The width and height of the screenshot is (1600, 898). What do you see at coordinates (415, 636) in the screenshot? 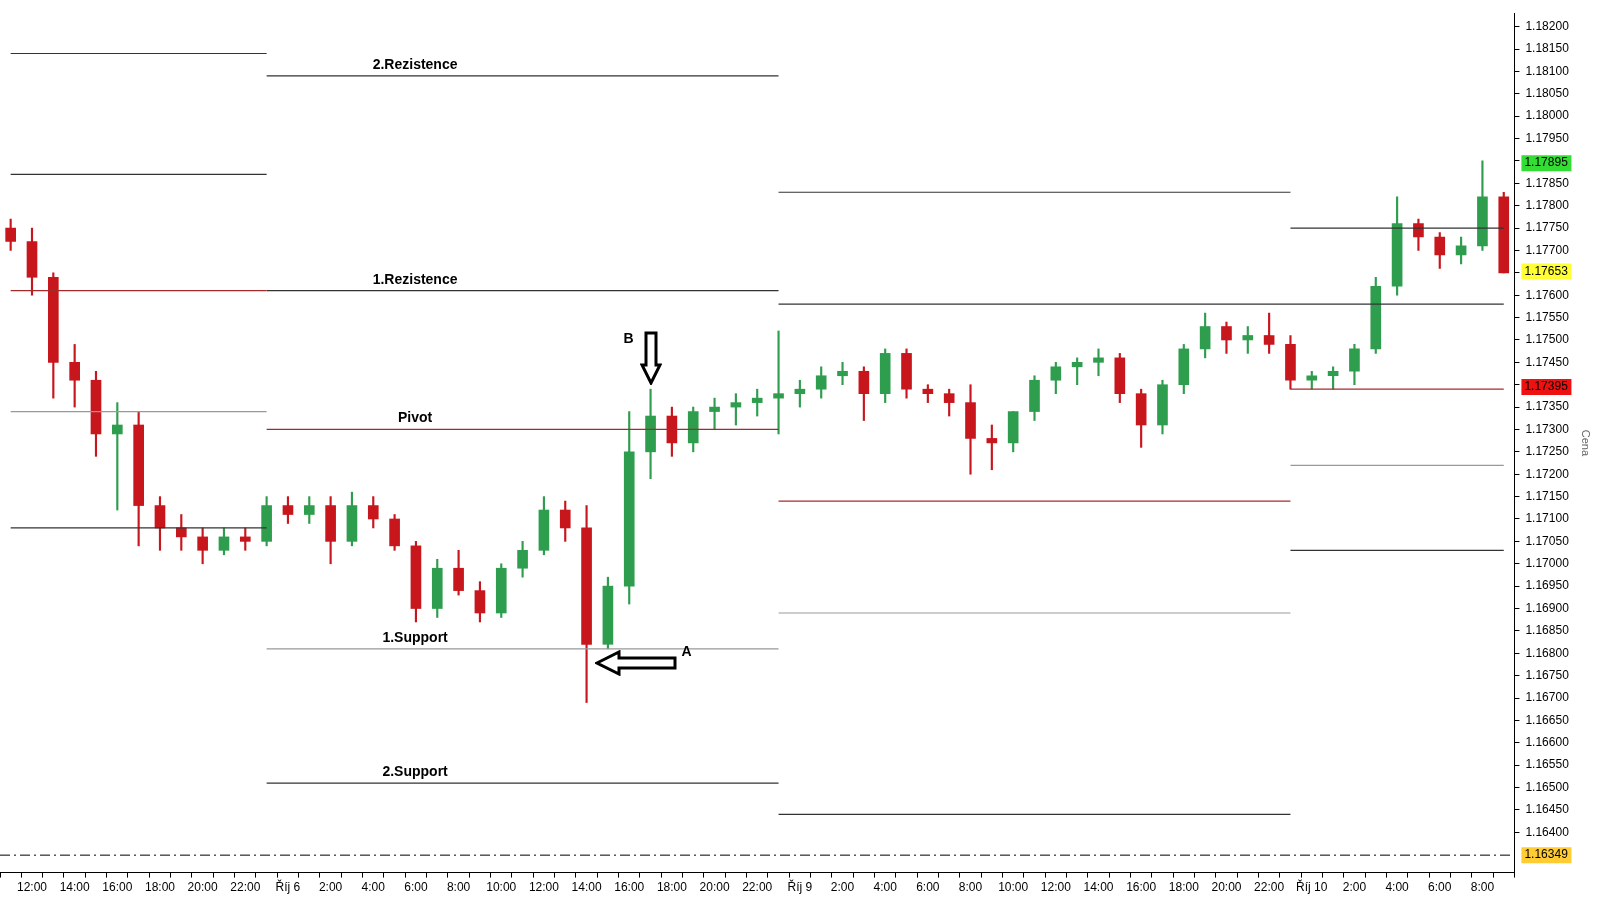
I see `series-label: 1.Support` at bounding box center [415, 636].